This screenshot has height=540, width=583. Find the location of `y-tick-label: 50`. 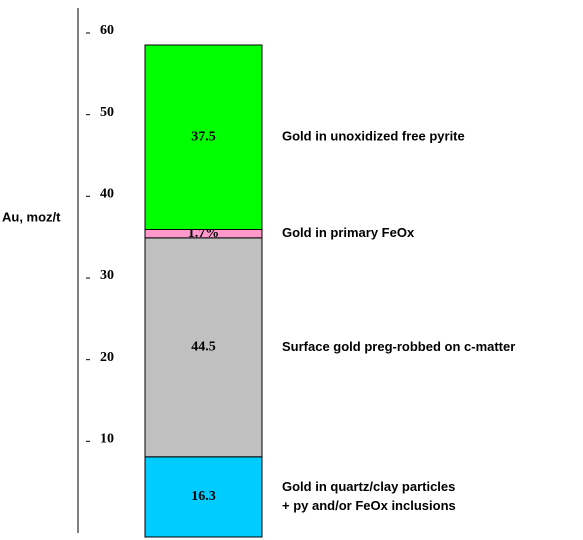

y-tick-label: 50 is located at coordinates (107, 112).